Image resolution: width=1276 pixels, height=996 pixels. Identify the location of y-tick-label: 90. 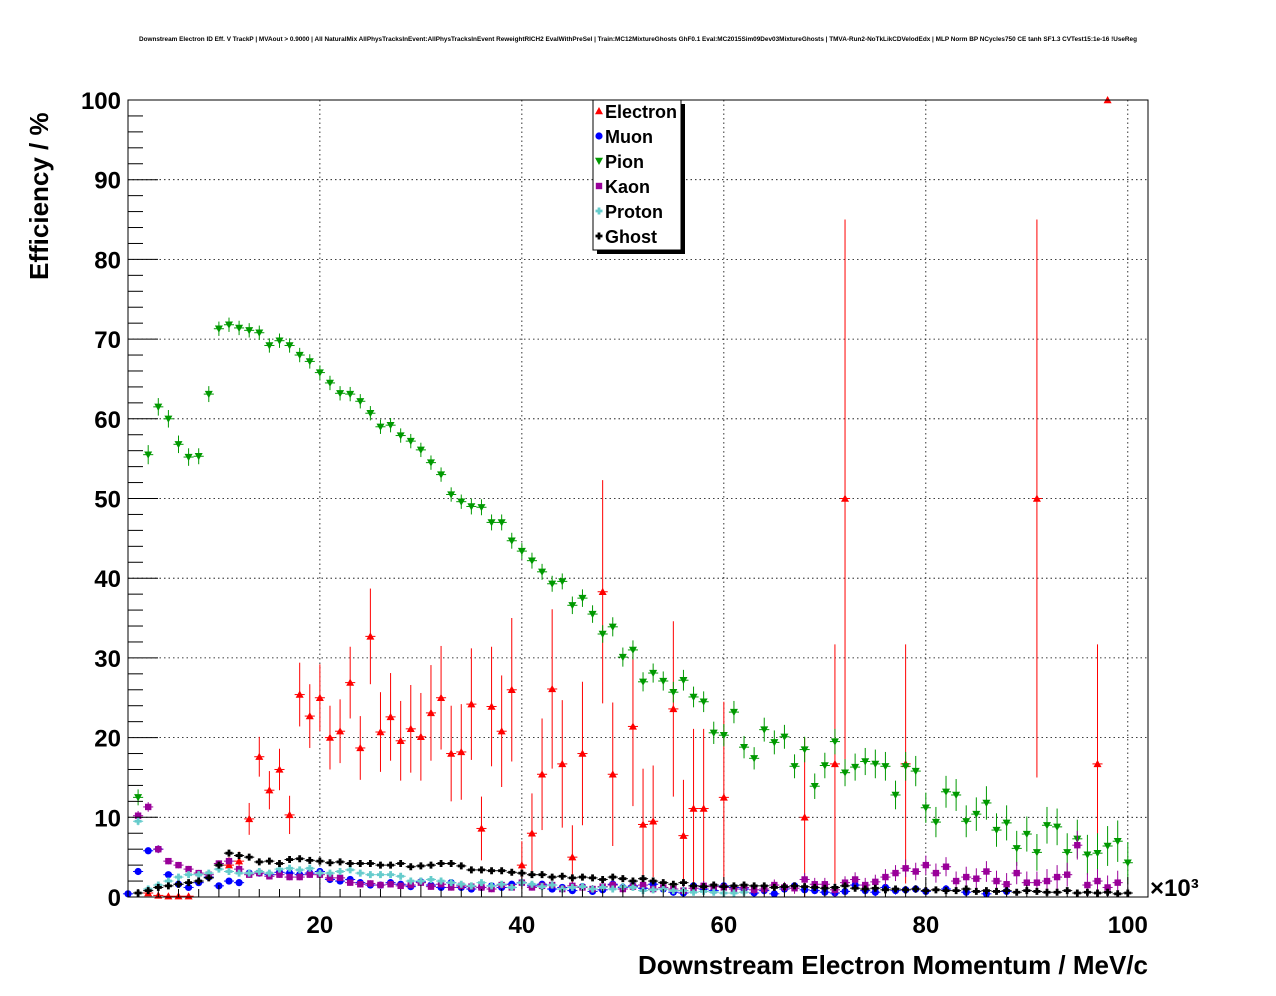
(107, 181).